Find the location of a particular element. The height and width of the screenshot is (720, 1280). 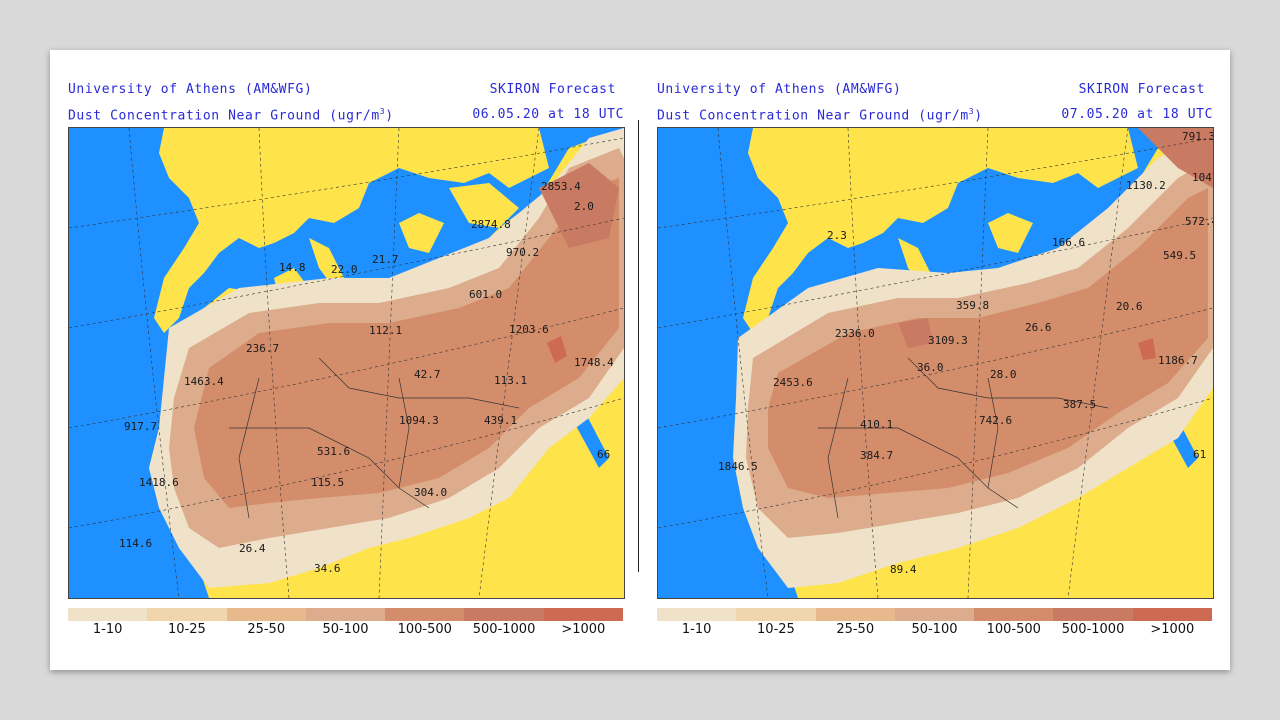

concentration-value: 917.7 is located at coordinates (140, 426).